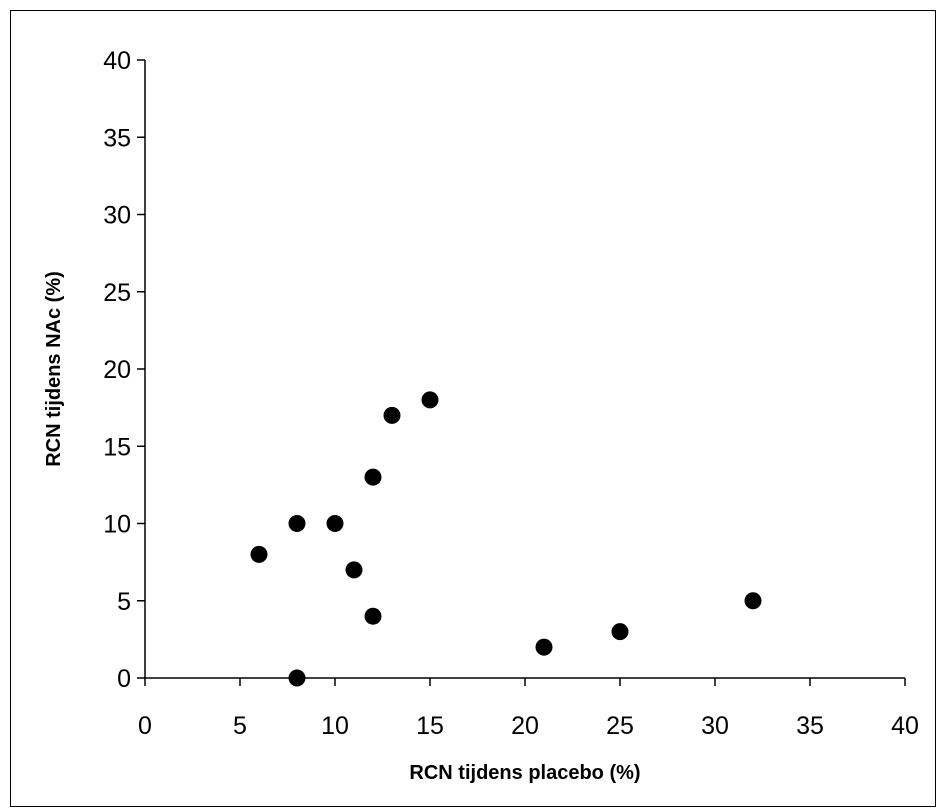  What do you see at coordinates (145, 726) in the screenshot?
I see `x-tick-label: 0` at bounding box center [145, 726].